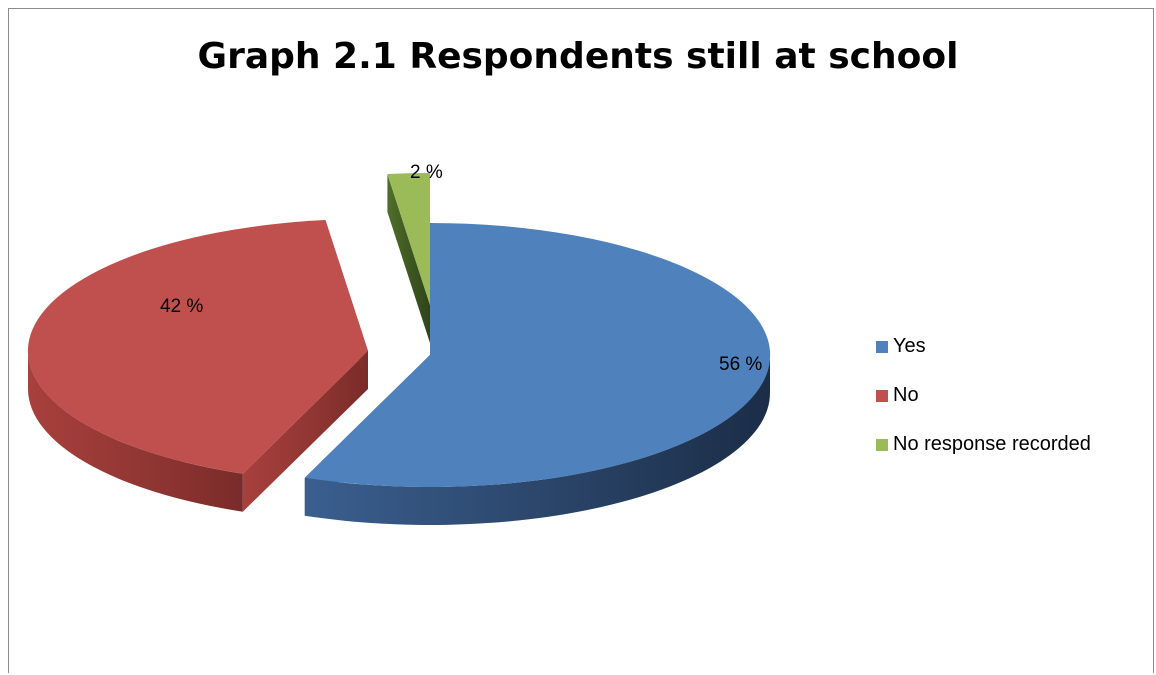 The height and width of the screenshot is (675, 1156). Describe the element at coordinates (426, 172) in the screenshot. I see `data-label-no-response-recorded: 2 %` at that location.